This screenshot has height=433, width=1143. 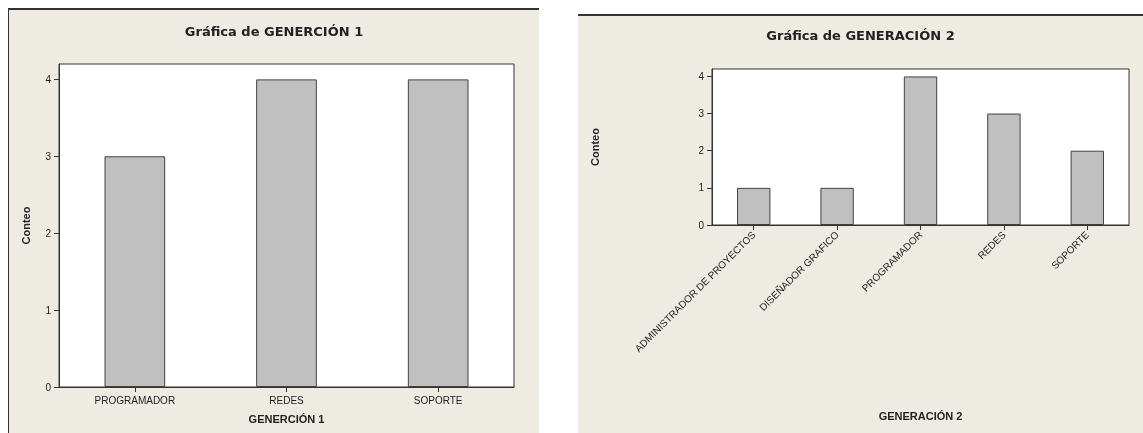 I want to click on x-axis-title: GENERCIÓN 1, so click(x=286, y=418).